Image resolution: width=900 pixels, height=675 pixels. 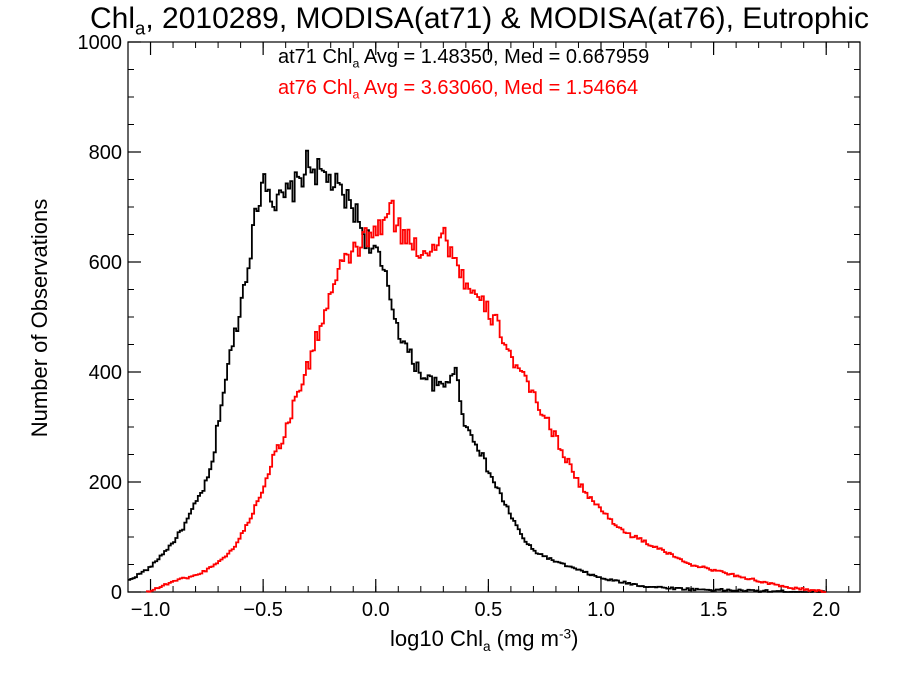 I want to click on y-tick-label: 0, so click(x=116, y=593).